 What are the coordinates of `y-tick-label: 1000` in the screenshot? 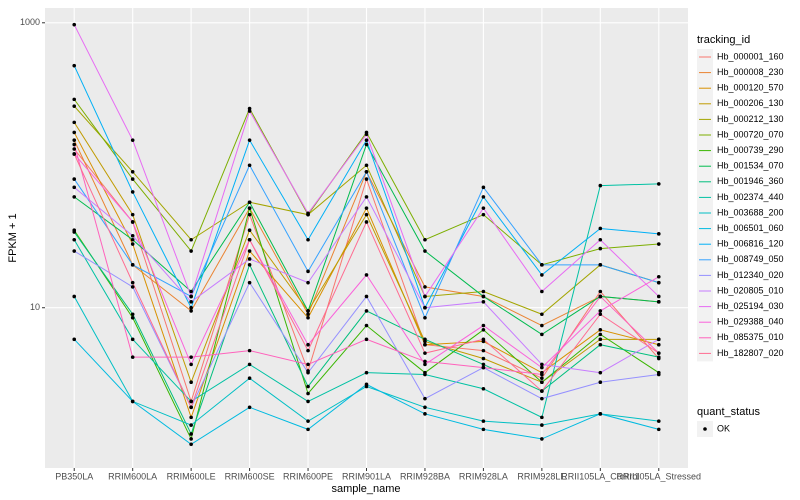 It's located at (30, 22).